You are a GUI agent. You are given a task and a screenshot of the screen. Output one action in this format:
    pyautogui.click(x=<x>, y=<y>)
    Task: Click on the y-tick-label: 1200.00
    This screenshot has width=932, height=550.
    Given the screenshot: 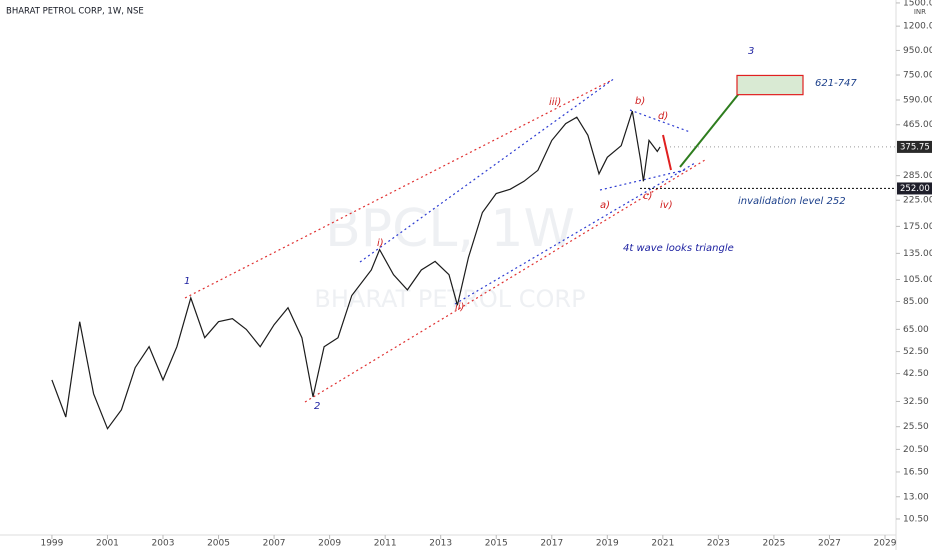 What is the action you would take?
    pyautogui.click(x=917, y=27)
    